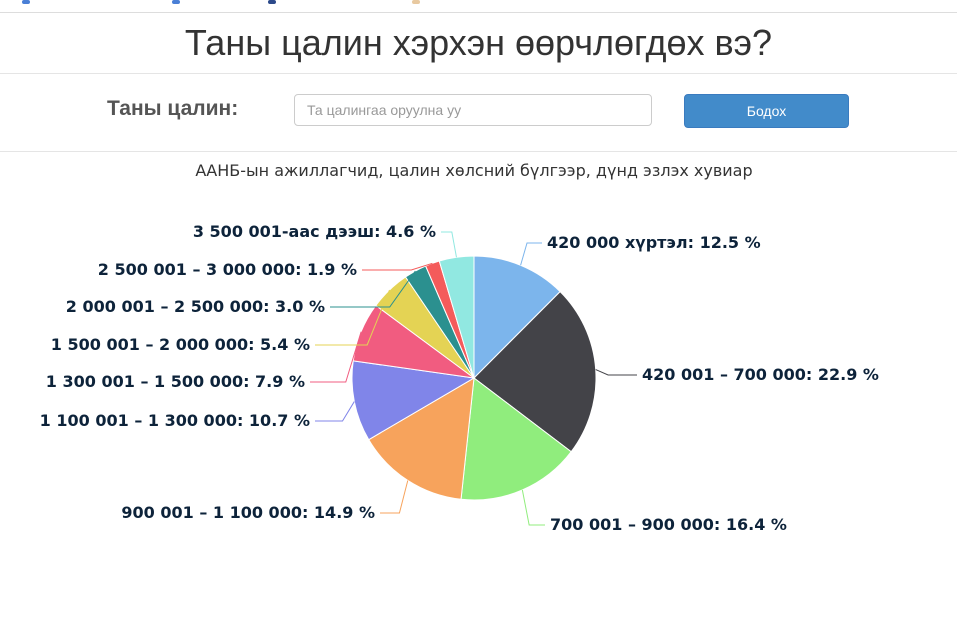 The width and height of the screenshot is (957, 623). Describe the element at coordinates (248, 512) in the screenshot. I see `data-label: 900 001 – 1 100 000: 14.9 %` at that location.